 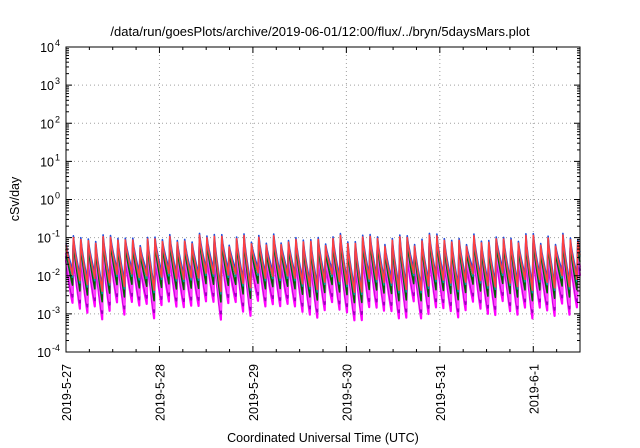 What do you see at coordinates (48, 351) in the screenshot?
I see `y-tick-label: 10⁻⁴` at bounding box center [48, 351].